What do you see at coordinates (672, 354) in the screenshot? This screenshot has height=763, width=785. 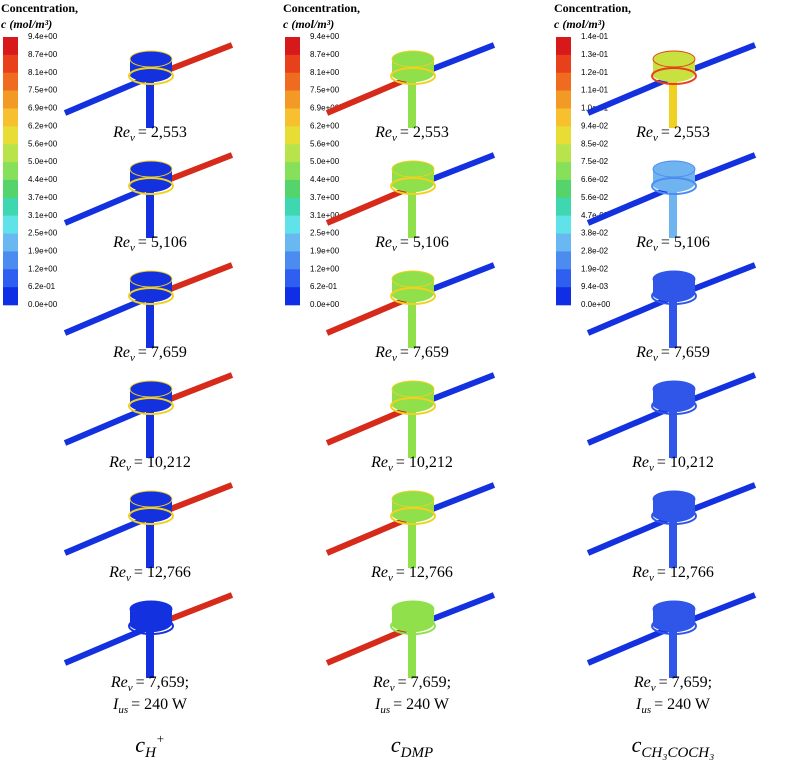 I see `reynolds-label: Rev = 7,659` at bounding box center [672, 354].